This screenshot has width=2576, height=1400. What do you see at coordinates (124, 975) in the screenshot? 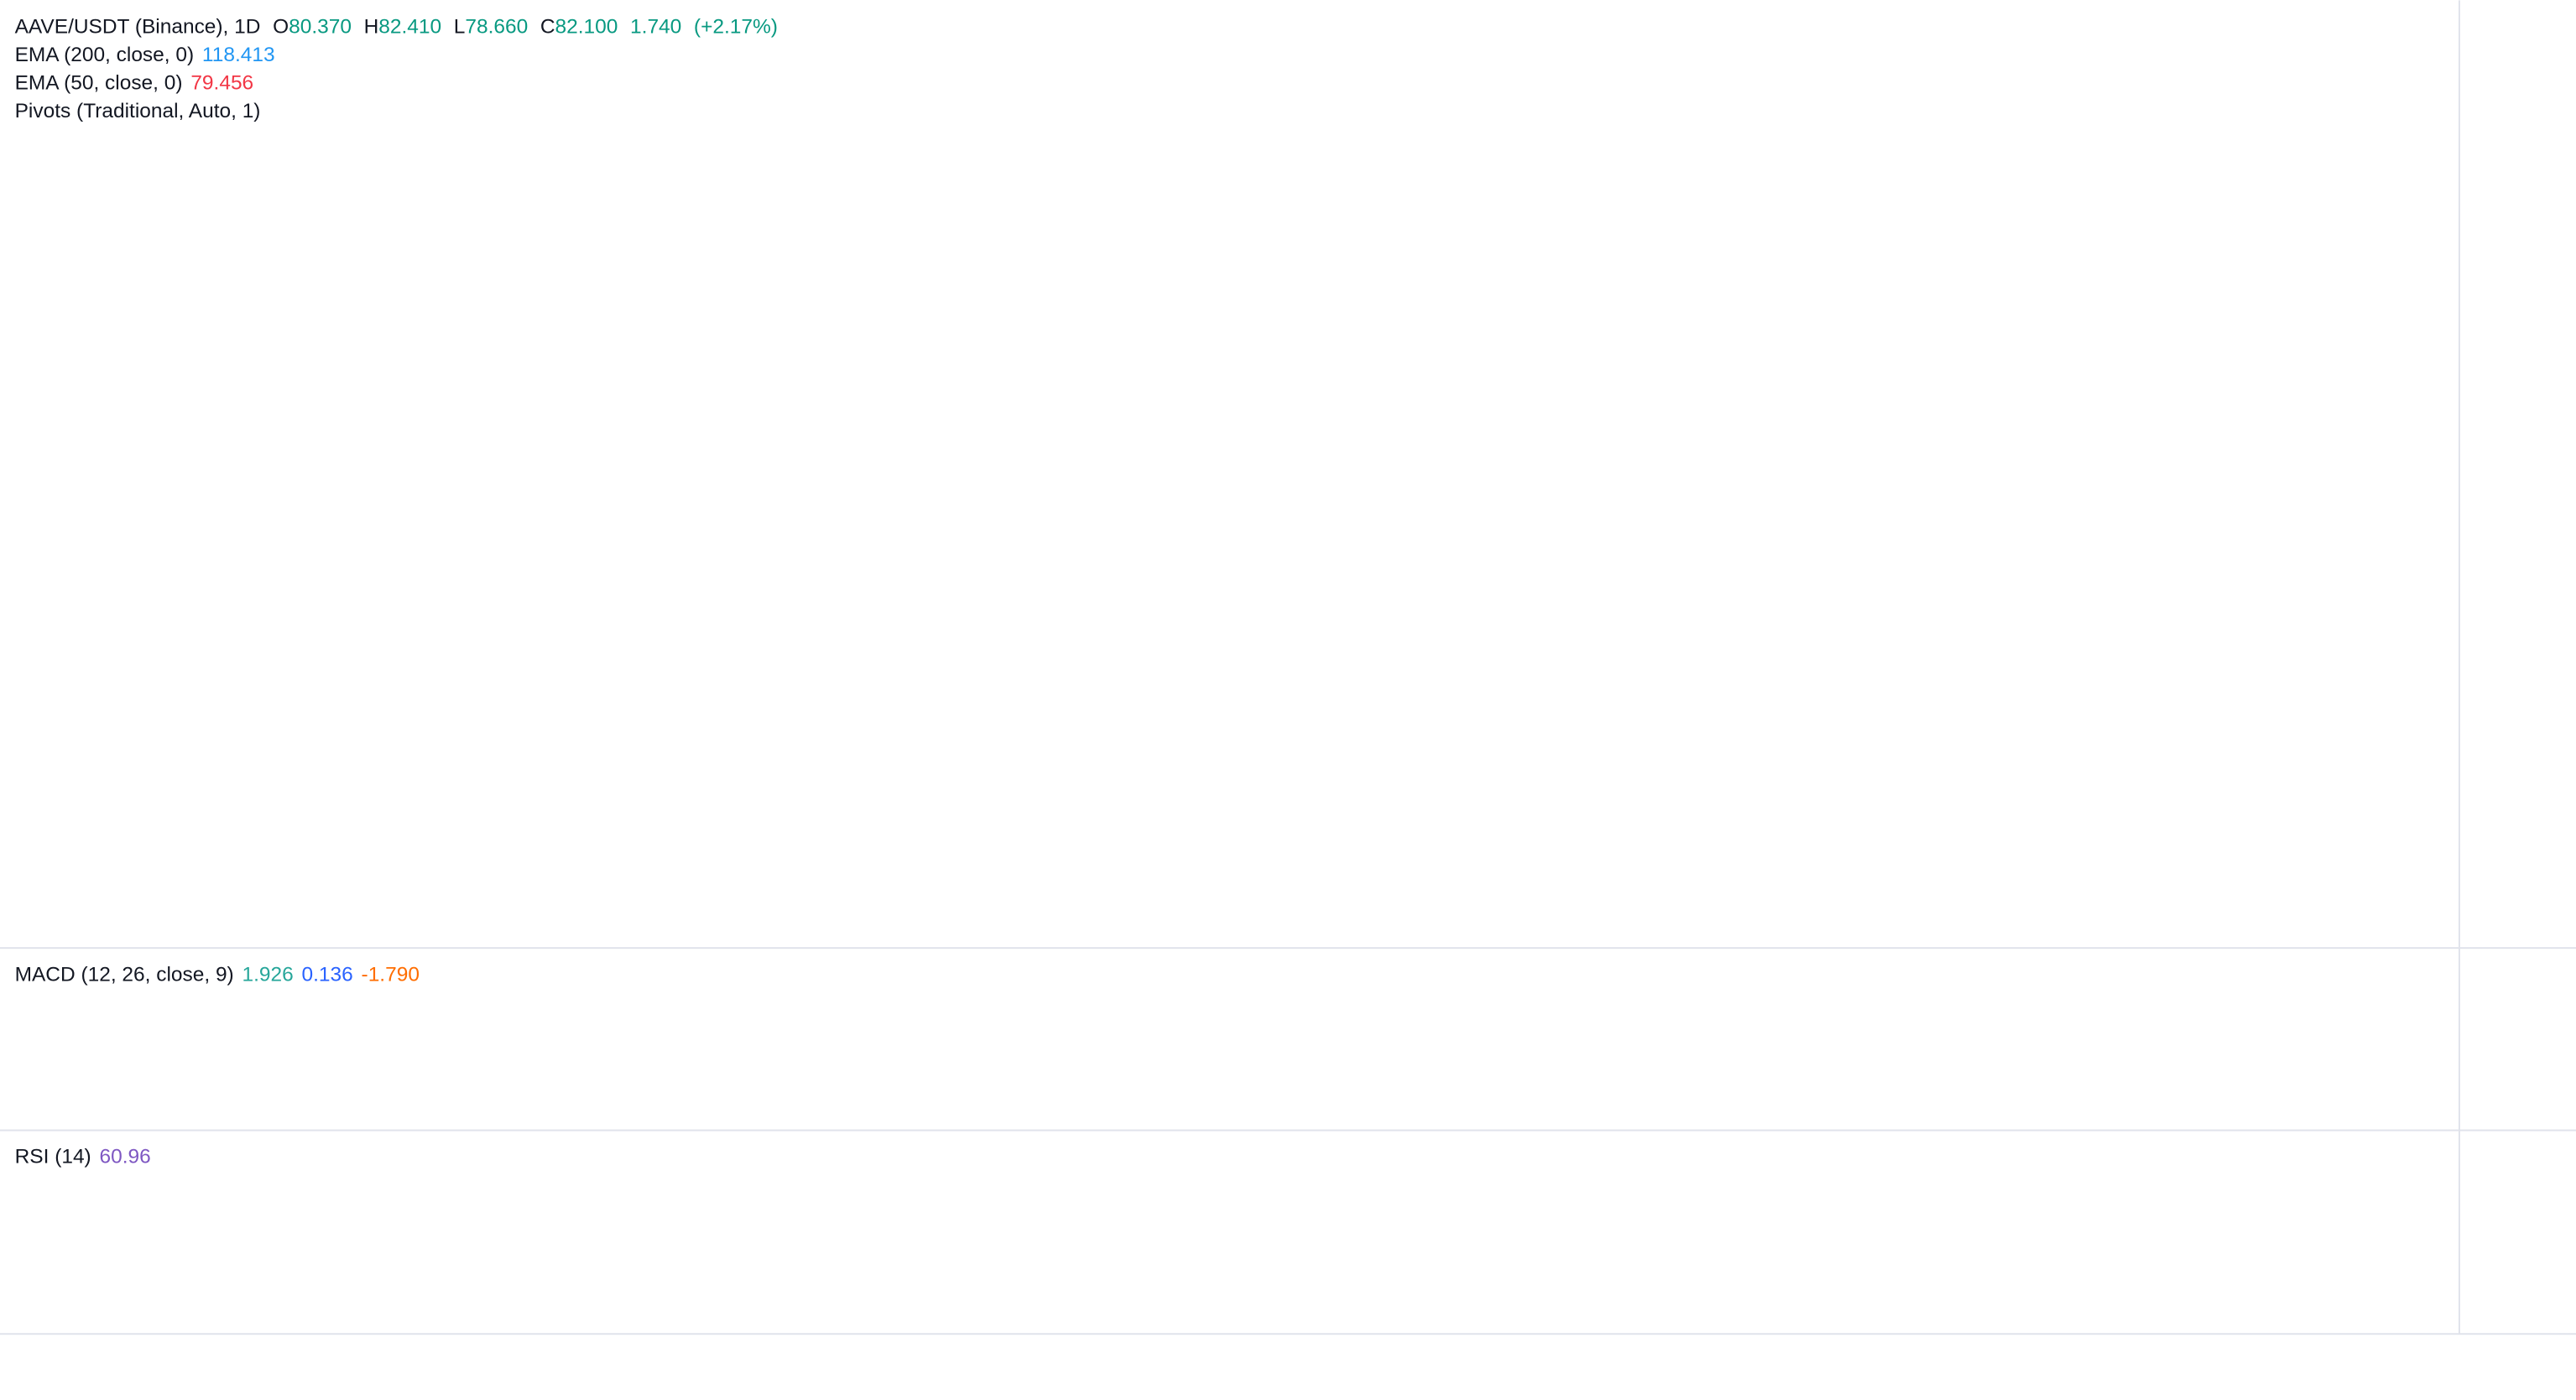
I see `legend-name: MACD (12, 26, close, 9)` at bounding box center [124, 975].